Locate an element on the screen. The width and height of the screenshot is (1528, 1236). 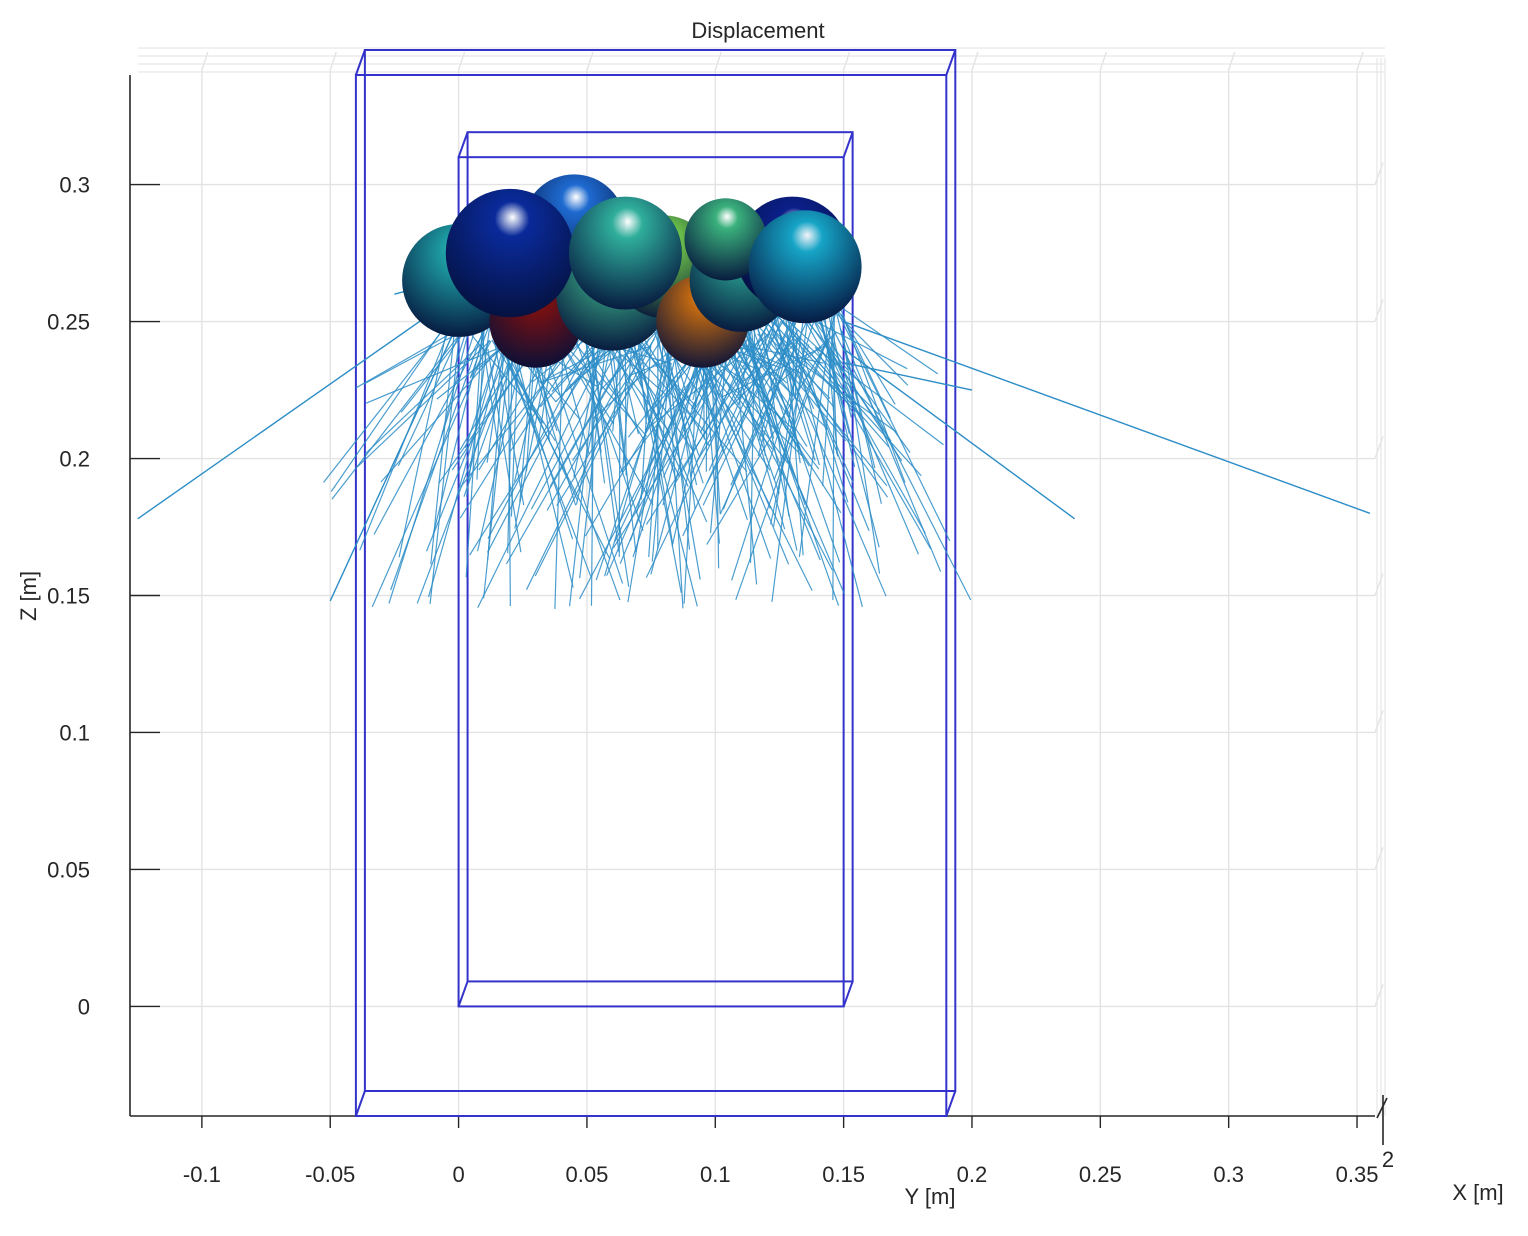
x-tick-label: 0.1 is located at coordinates (715, 1174).